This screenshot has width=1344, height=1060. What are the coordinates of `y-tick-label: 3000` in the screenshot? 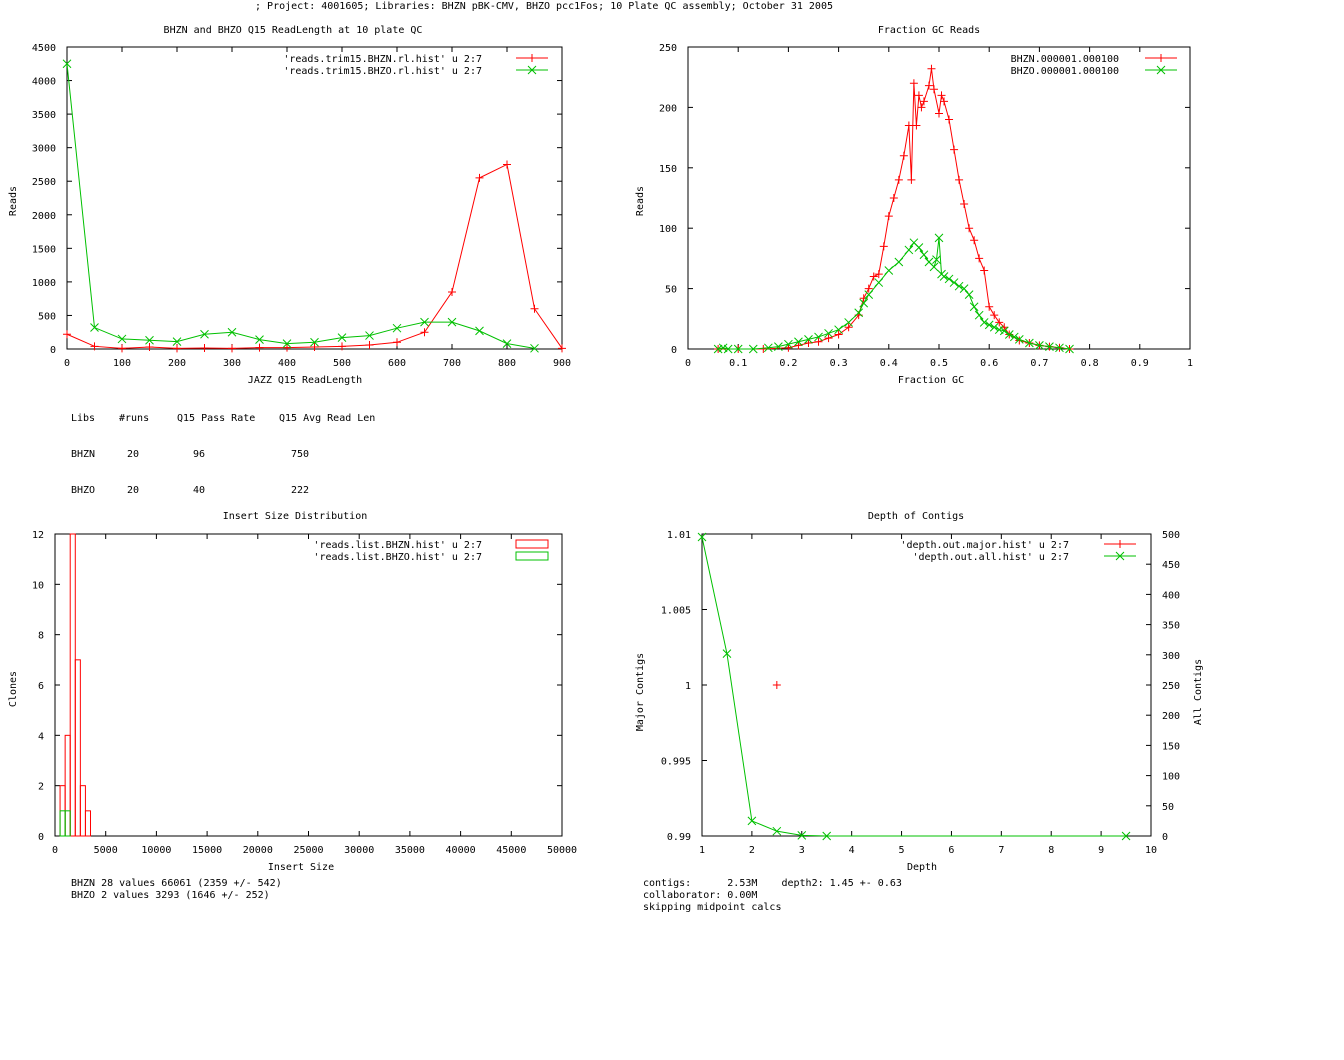 It's located at (44, 149).